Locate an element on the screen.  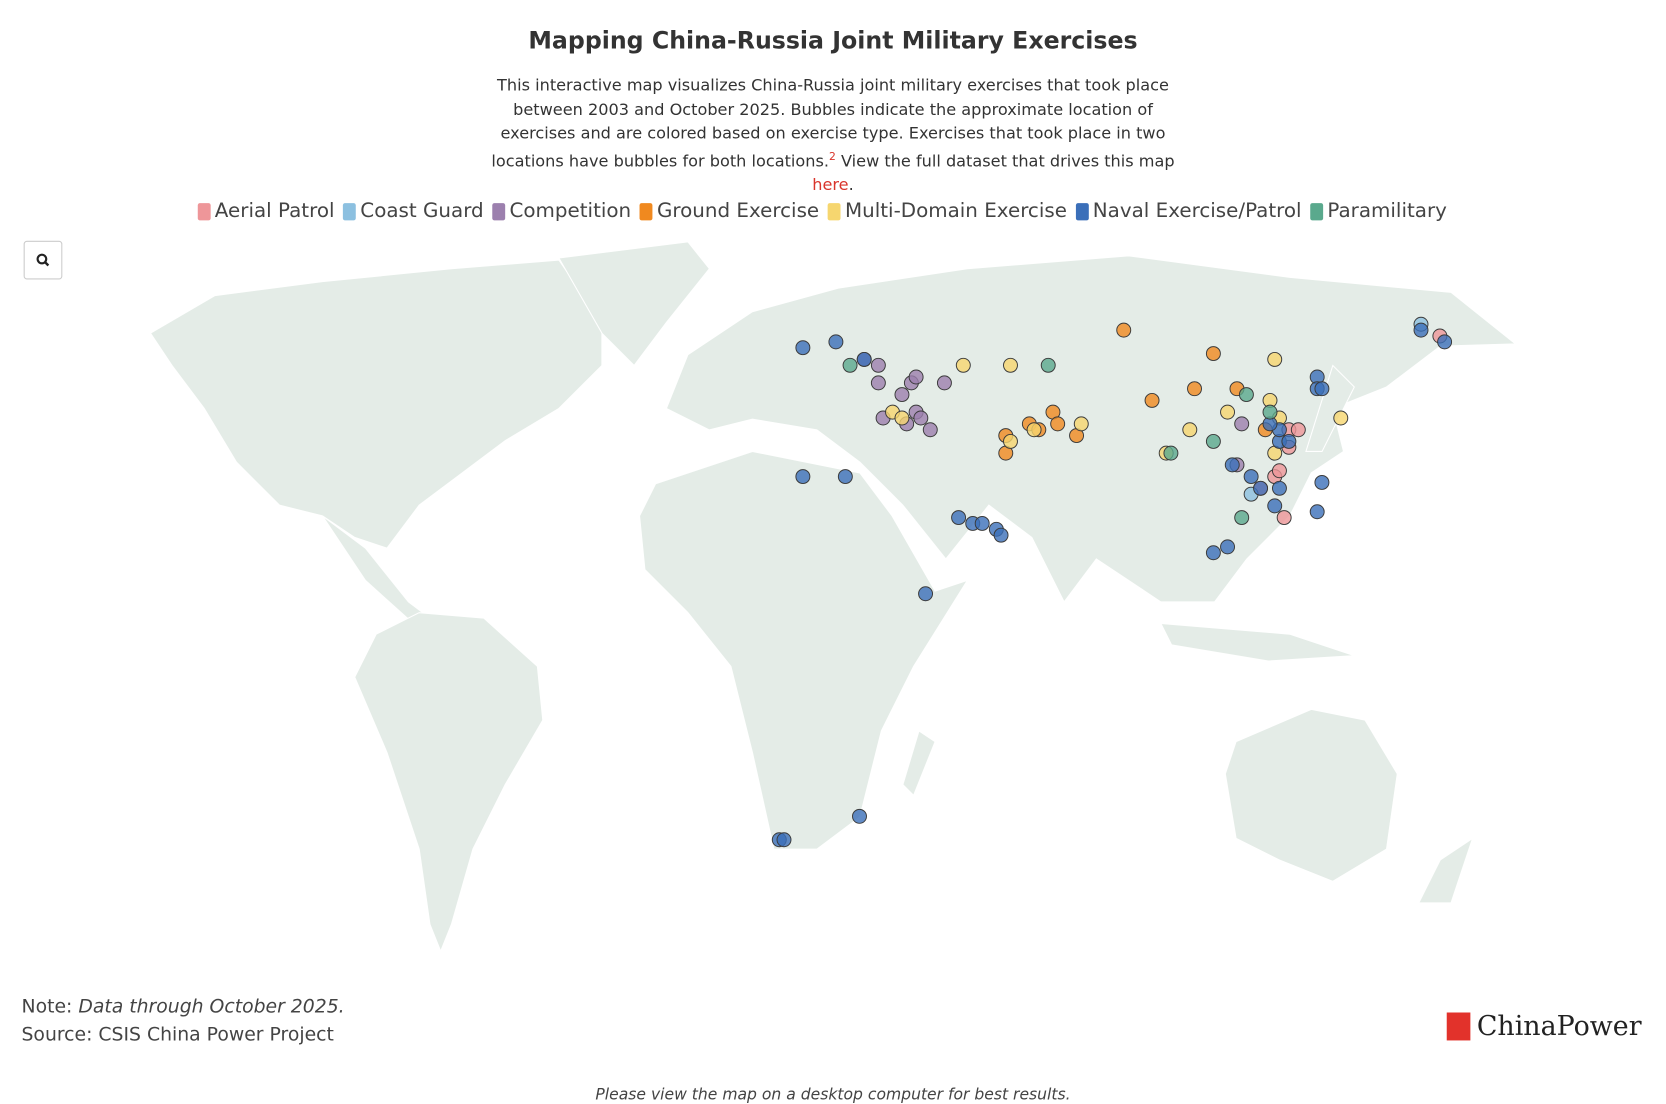
legend-item: Coast Guard is located at coordinates (413, 211).